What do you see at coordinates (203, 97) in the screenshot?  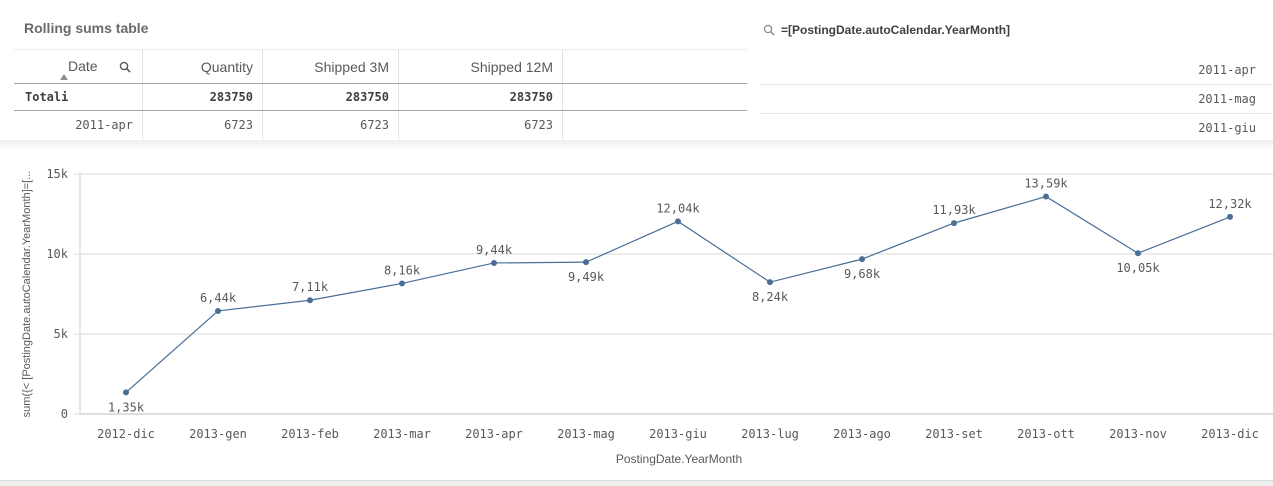 I see `totals-quantity: 283750` at bounding box center [203, 97].